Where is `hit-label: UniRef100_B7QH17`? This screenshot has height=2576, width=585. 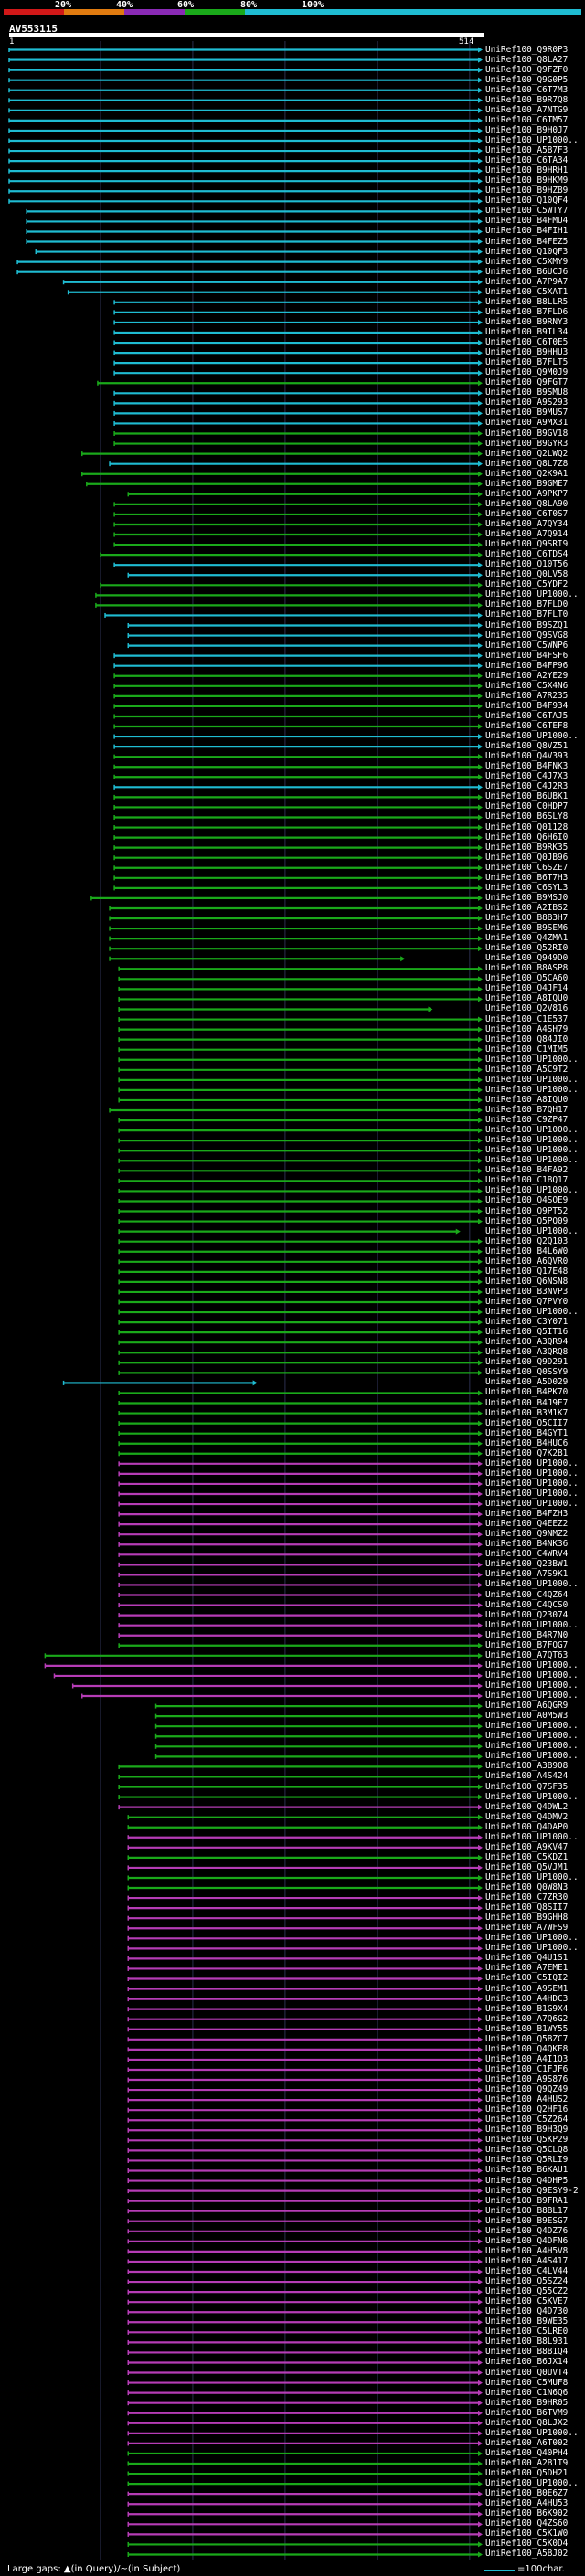
hit-label: UniRef100_B7QH17 is located at coordinates (527, 1110).